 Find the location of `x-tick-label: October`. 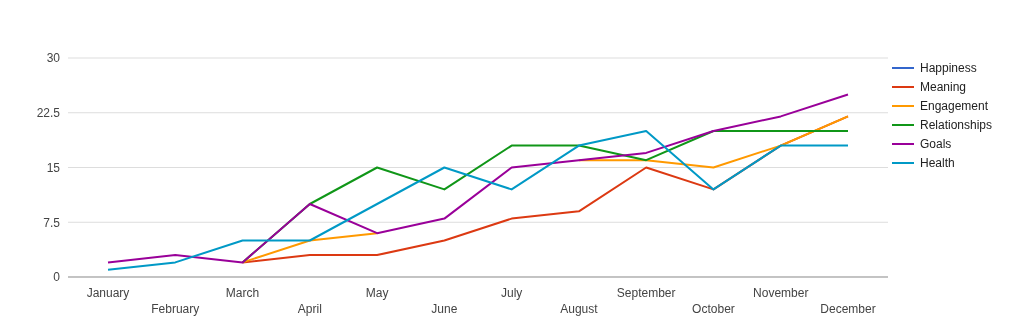

x-tick-label: October is located at coordinates (713, 309).